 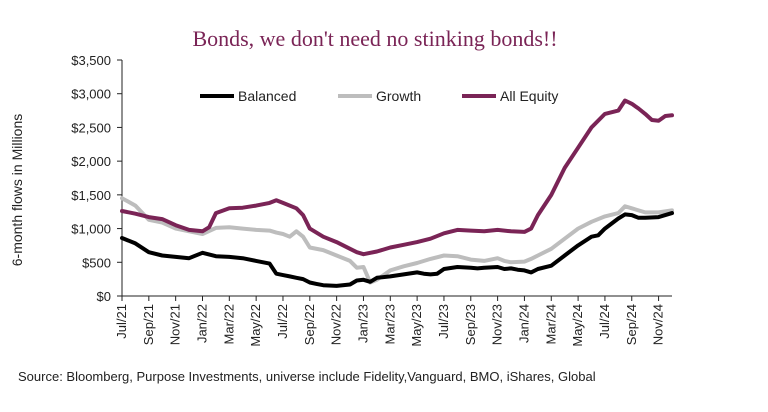 What do you see at coordinates (389, 324) in the screenshot?
I see `x-tick-label: Mar/23` at bounding box center [389, 324].